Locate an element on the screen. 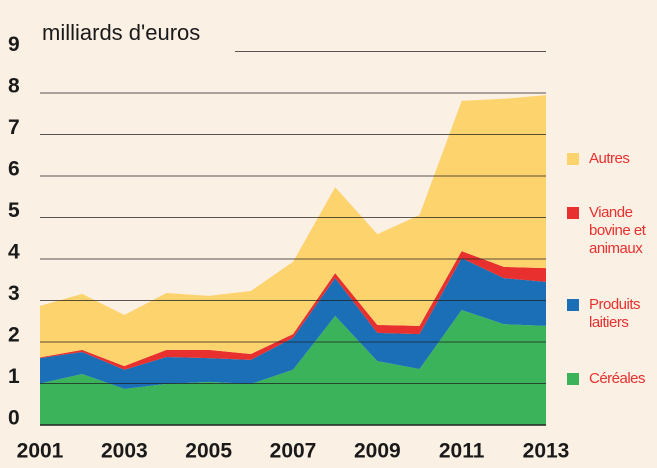  x-tick-label: 2001 is located at coordinates (40, 451).